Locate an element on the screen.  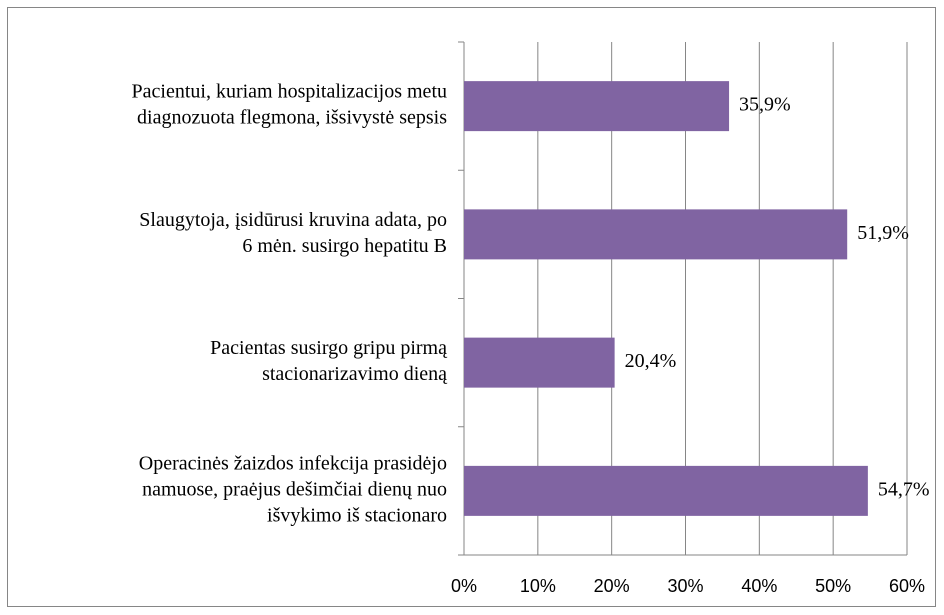
x-tick-label: 40% is located at coordinates (759, 586).